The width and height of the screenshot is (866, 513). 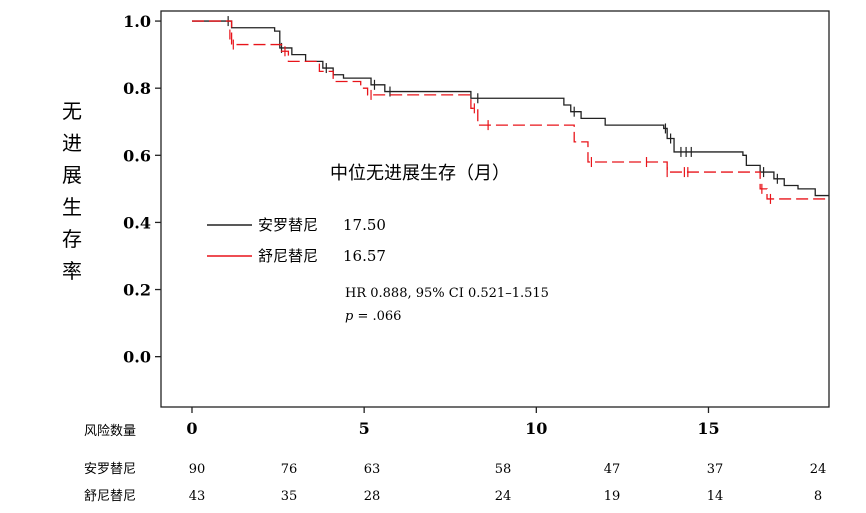 What do you see at coordinates (289, 469) in the screenshot?
I see `risk-count: 76` at bounding box center [289, 469].